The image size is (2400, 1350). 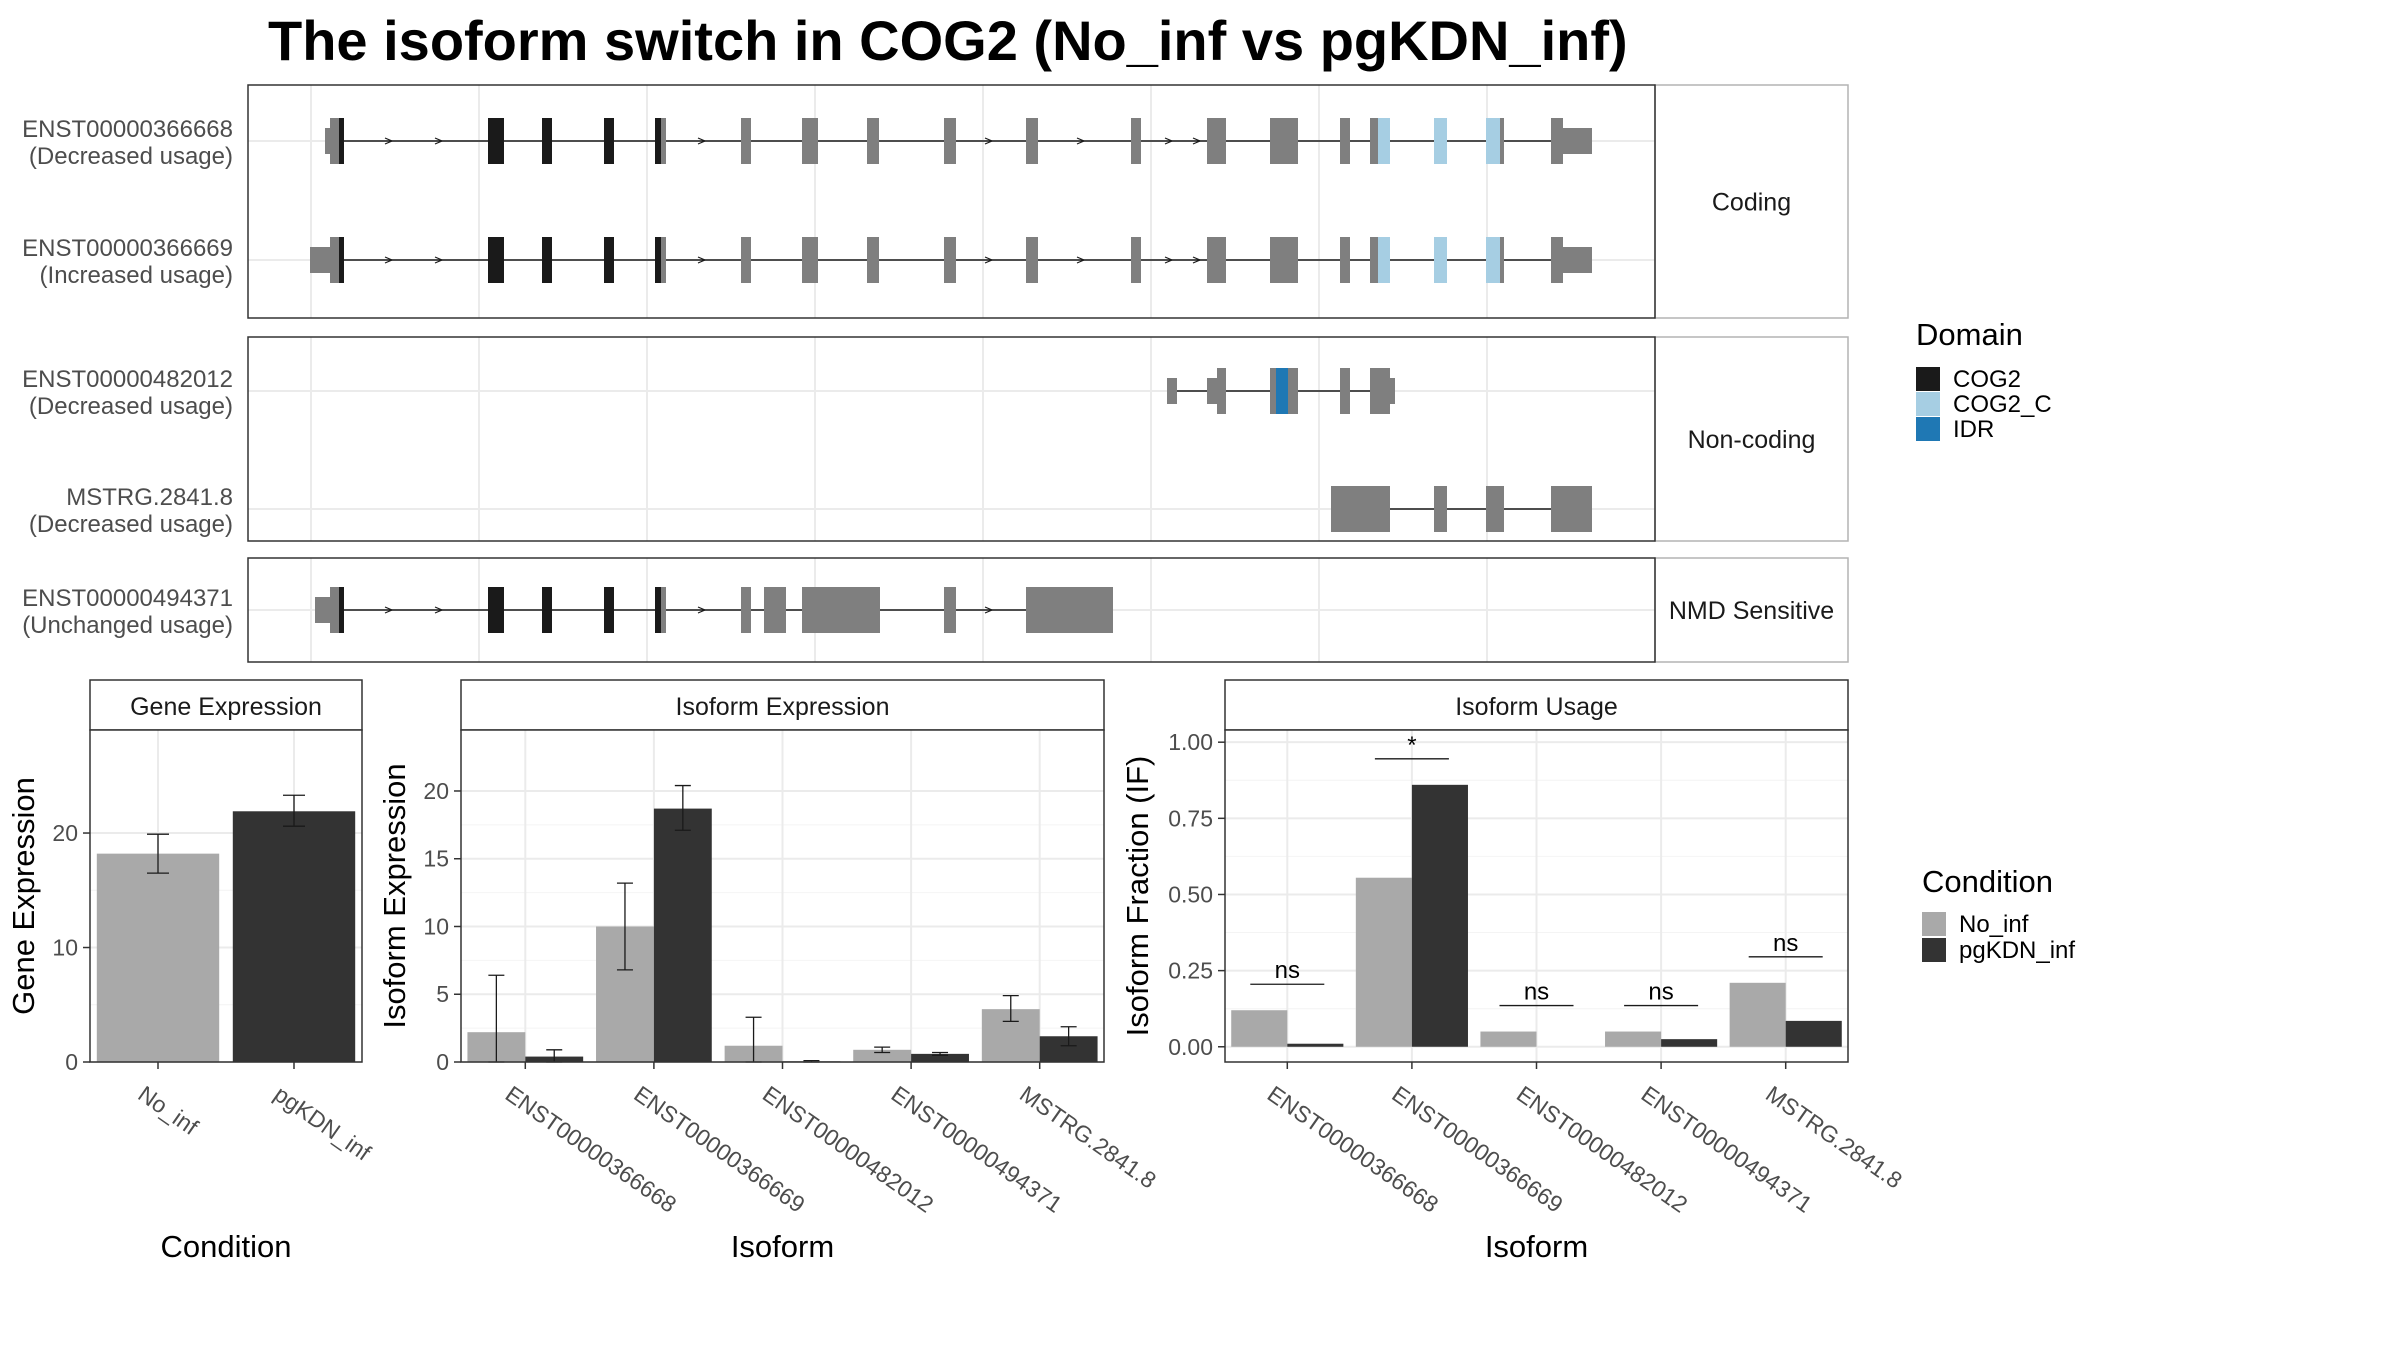 What do you see at coordinates (168, 1111) in the screenshot?
I see `x-tick-label: No_inf` at bounding box center [168, 1111].